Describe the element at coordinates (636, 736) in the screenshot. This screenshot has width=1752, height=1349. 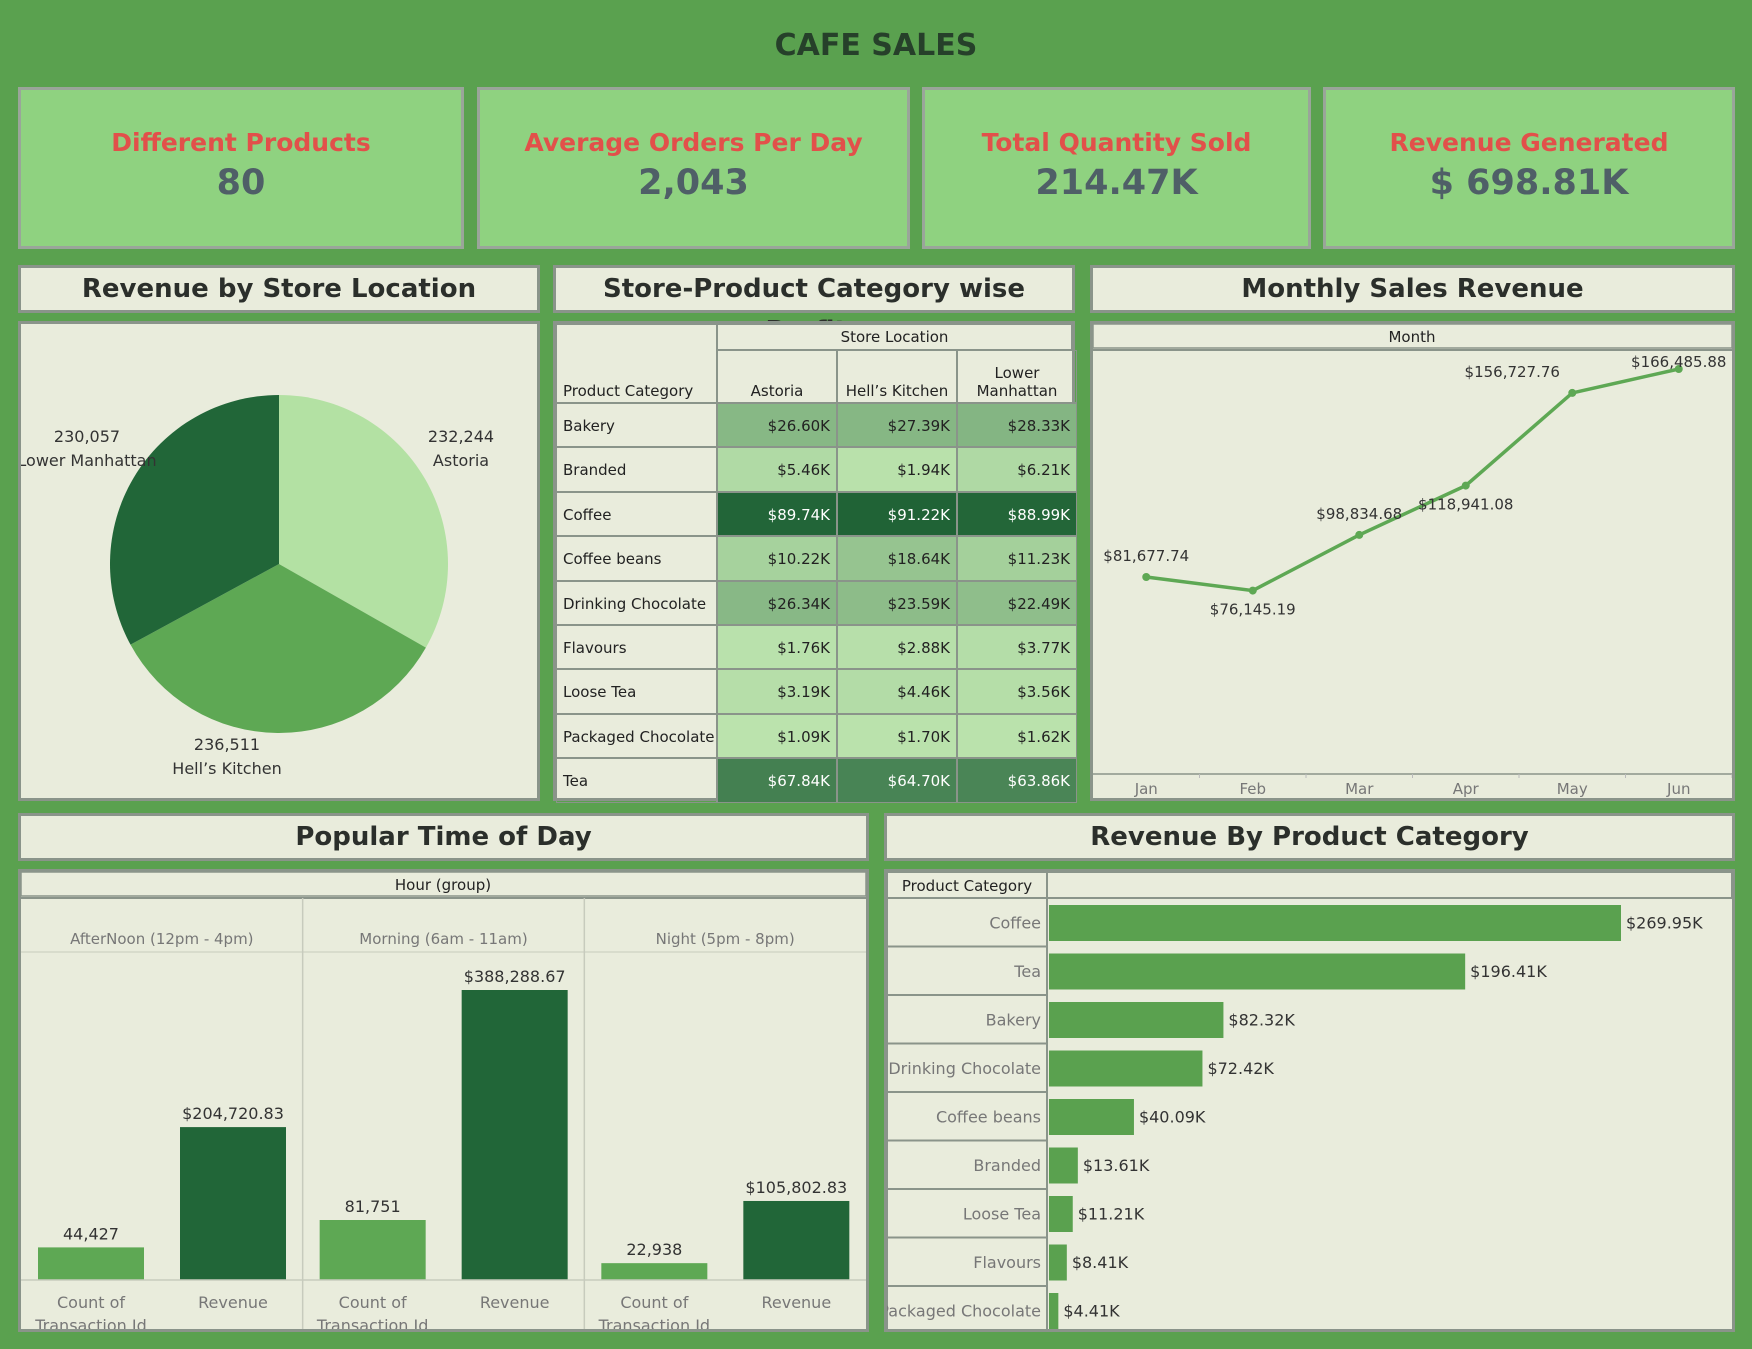
I see `heatmap-row-label: Packaged Chocolate` at that location.